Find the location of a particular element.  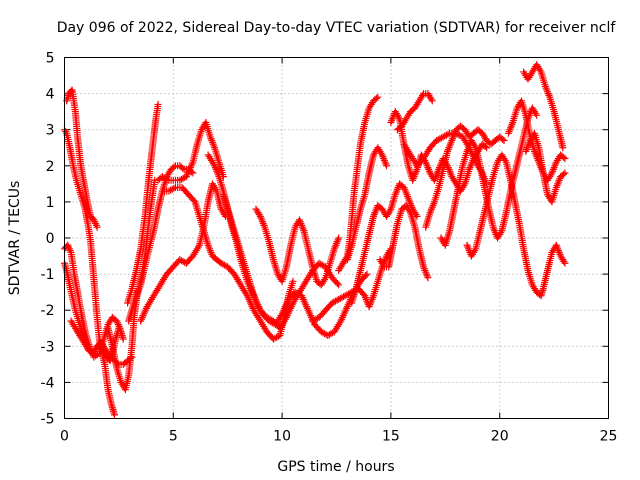

y-axis-label: SDTVAR / TECUs is located at coordinates (15, 238).